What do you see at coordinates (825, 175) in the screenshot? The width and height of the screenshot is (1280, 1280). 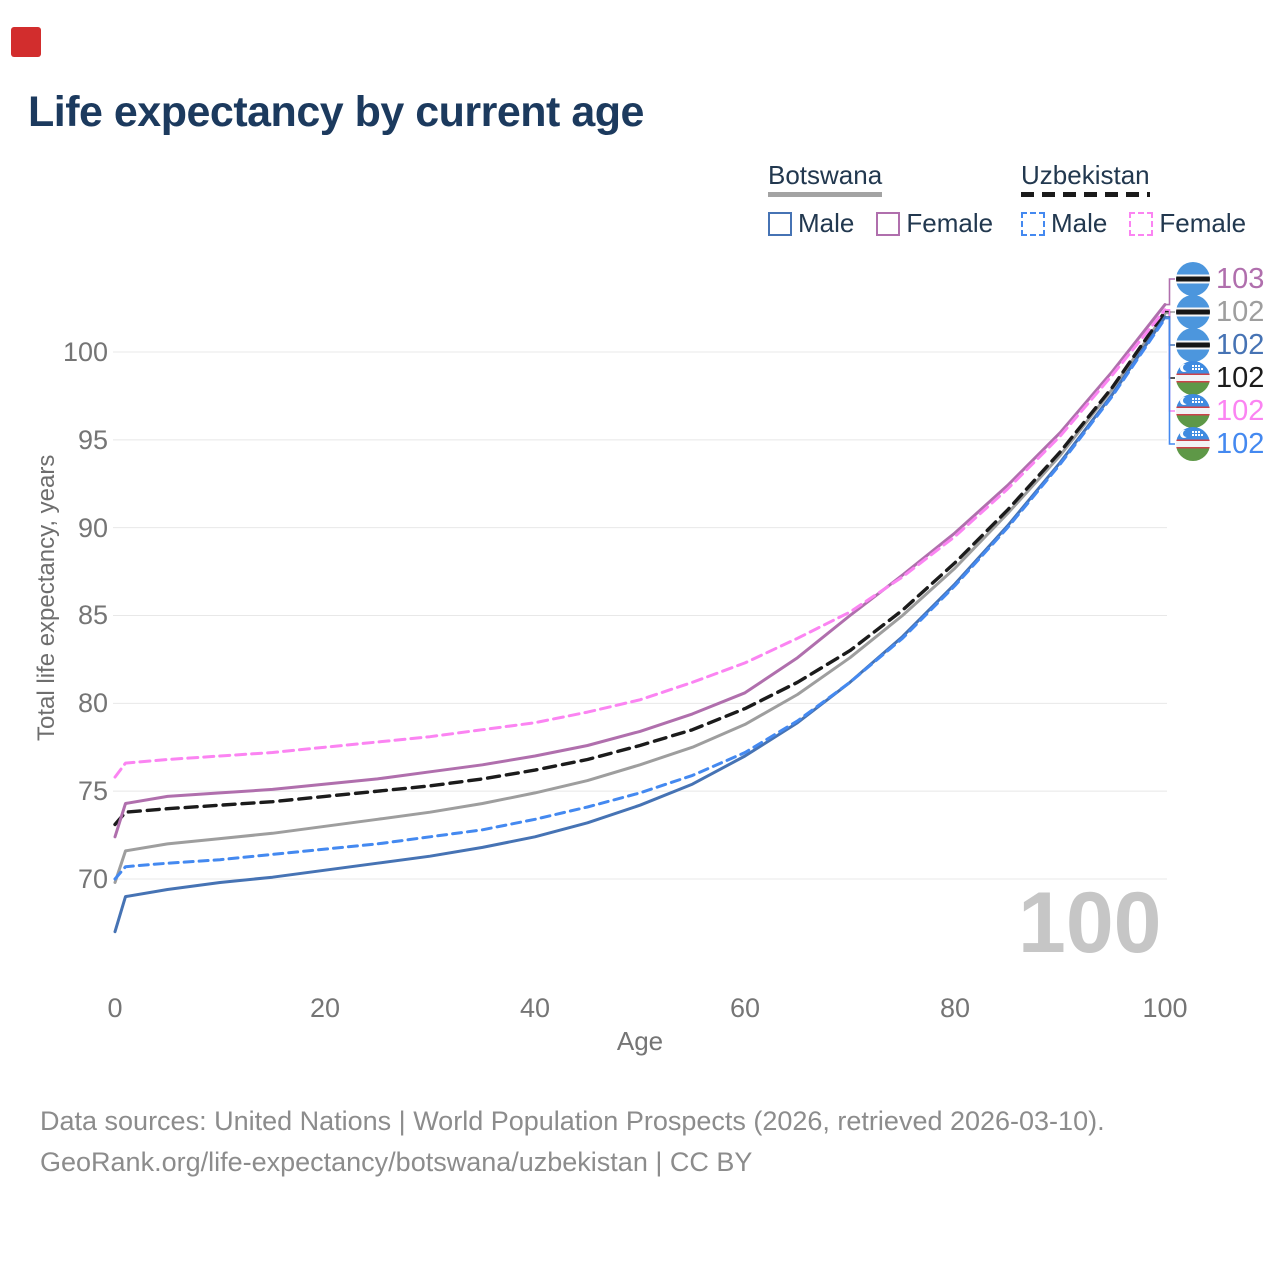 I see `legend-country-label: Botswana` at bounding box center [825, 175].